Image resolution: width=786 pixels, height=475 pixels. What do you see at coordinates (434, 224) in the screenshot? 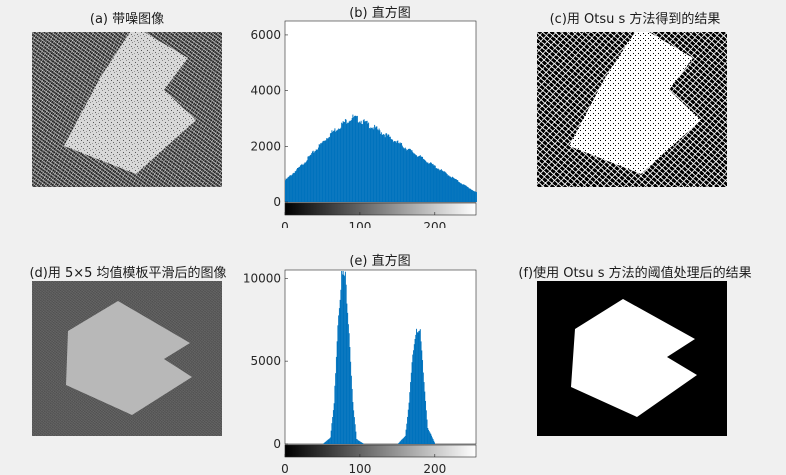
I see `hist-b-xtick-label: 200` at bounding box center [434, 224].